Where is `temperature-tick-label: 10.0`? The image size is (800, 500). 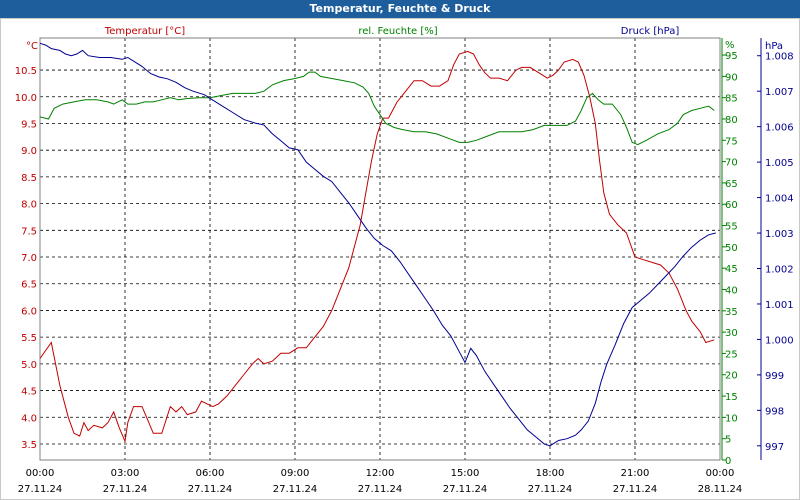
temperature-tick-label: 10.0 is located at coordinates (26, 98).